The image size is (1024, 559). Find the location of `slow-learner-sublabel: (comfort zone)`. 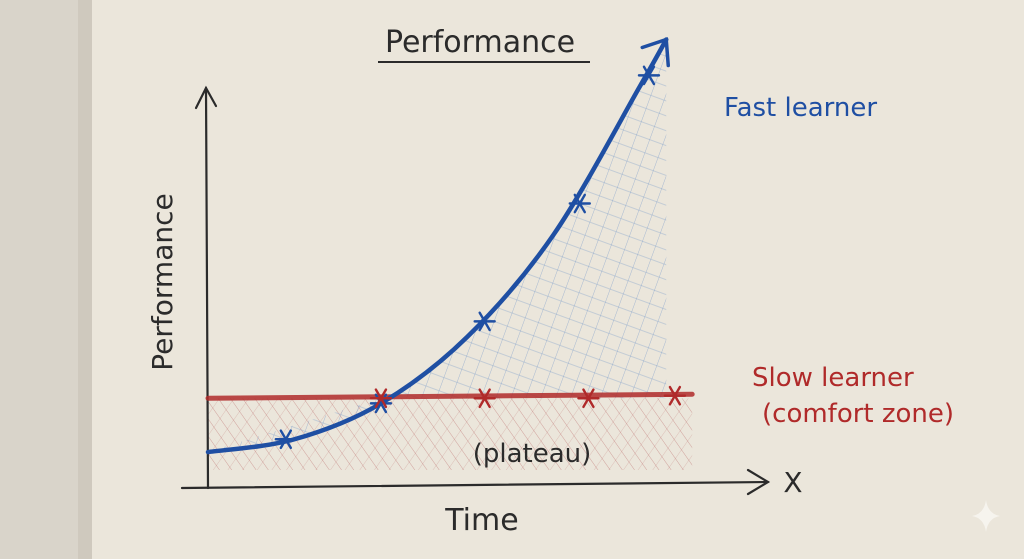

slow-learner-sublabel: (comfort zone) is located at coordinates (858, 414).